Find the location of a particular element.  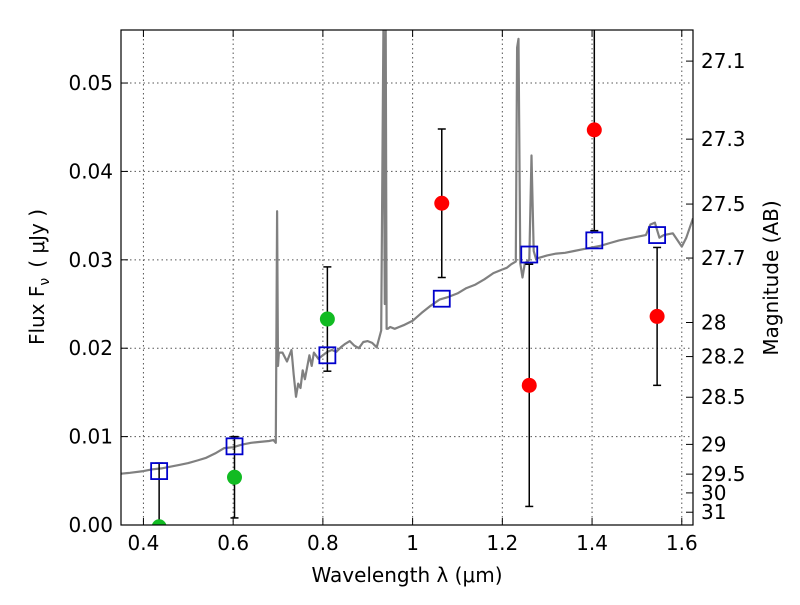

mag-tick-label: 28 is located at coordinates (713, 323).